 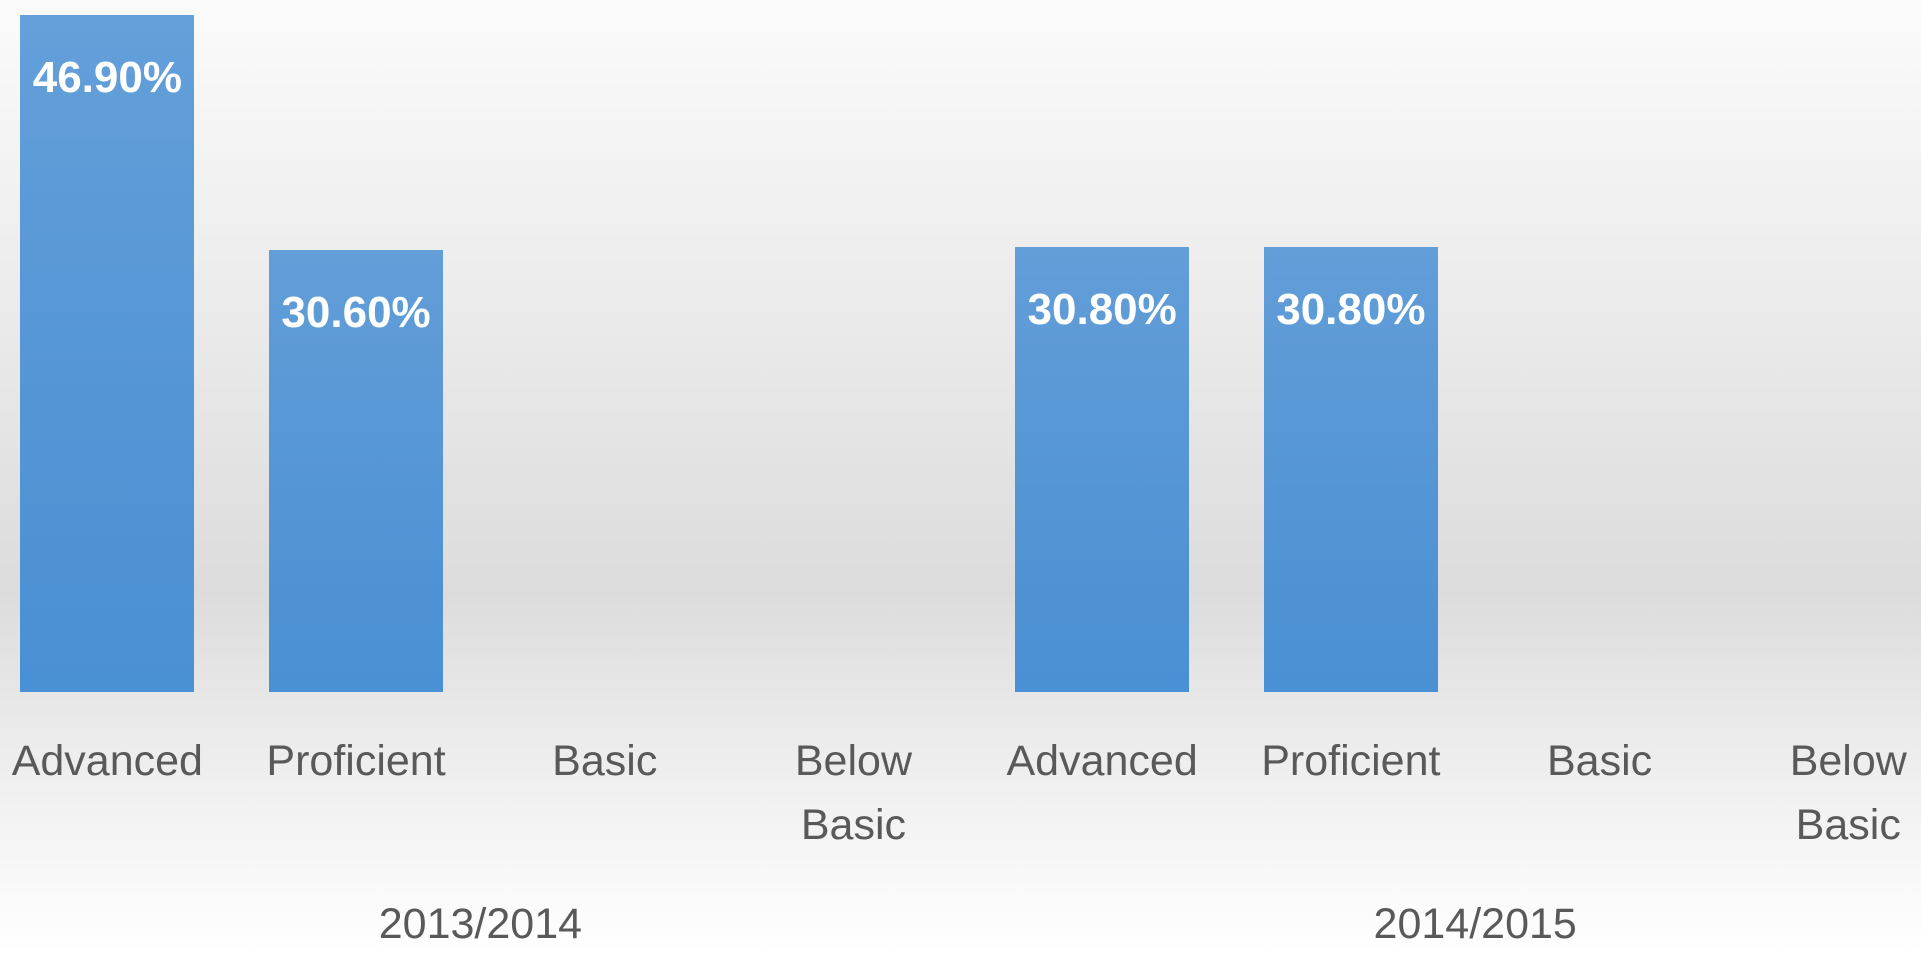 What do you see at coordinates (1475, 924) in the screenshot?
I see `group-label: 2014/2015` at bounding box center [1475, 924].